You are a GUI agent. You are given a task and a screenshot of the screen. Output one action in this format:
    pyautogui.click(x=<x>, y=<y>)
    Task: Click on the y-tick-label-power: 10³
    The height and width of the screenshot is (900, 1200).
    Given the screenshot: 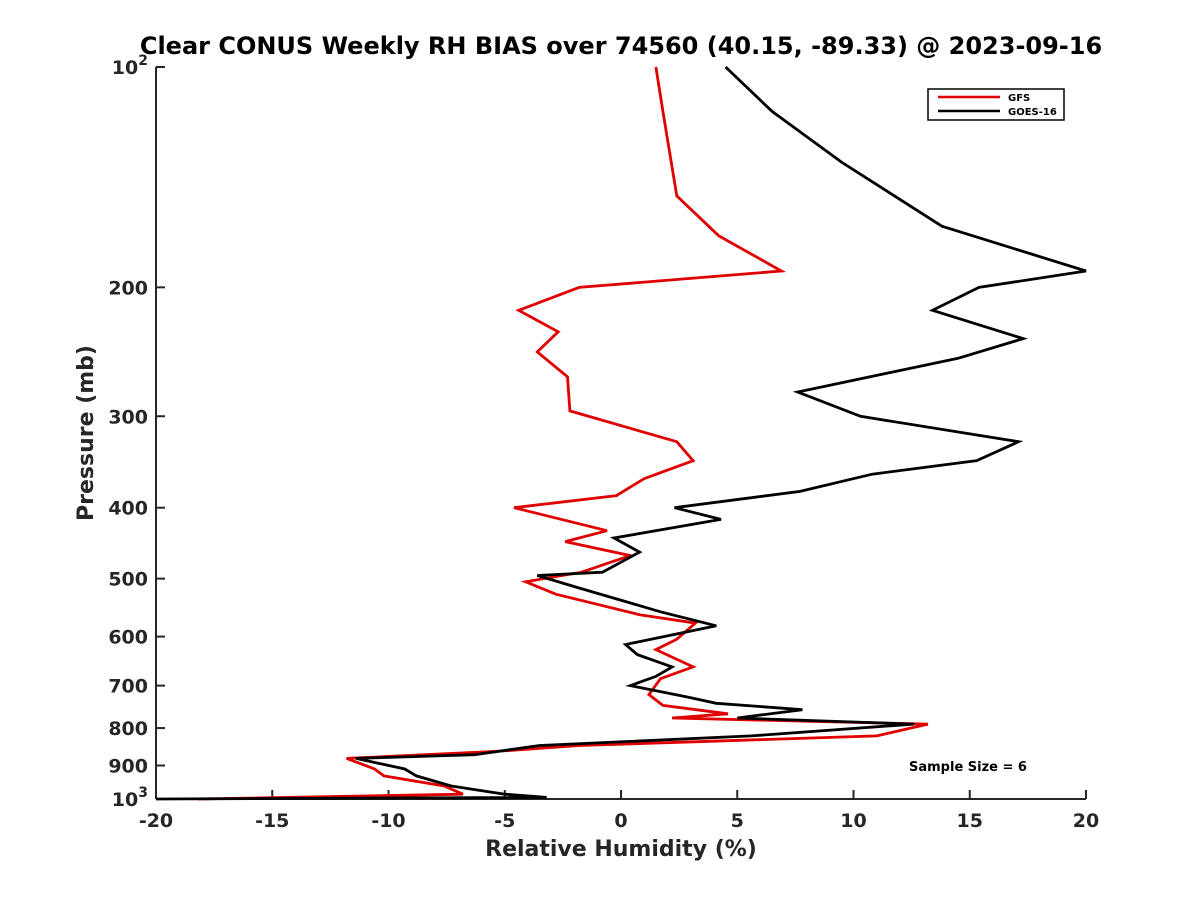 What is the action you would take?
    pyautogui.click(x=130, y=798)
    